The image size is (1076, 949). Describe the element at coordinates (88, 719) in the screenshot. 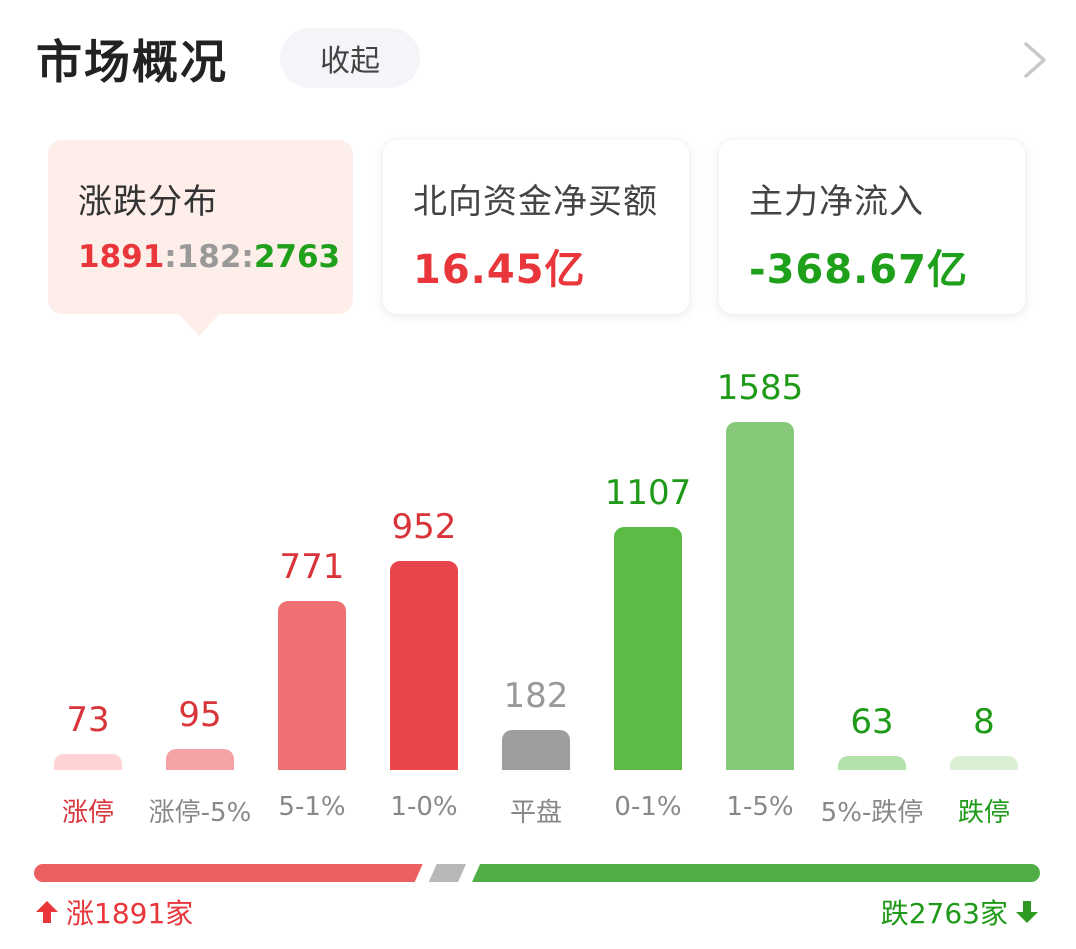

I see `bar-value-label: 73` at that location.